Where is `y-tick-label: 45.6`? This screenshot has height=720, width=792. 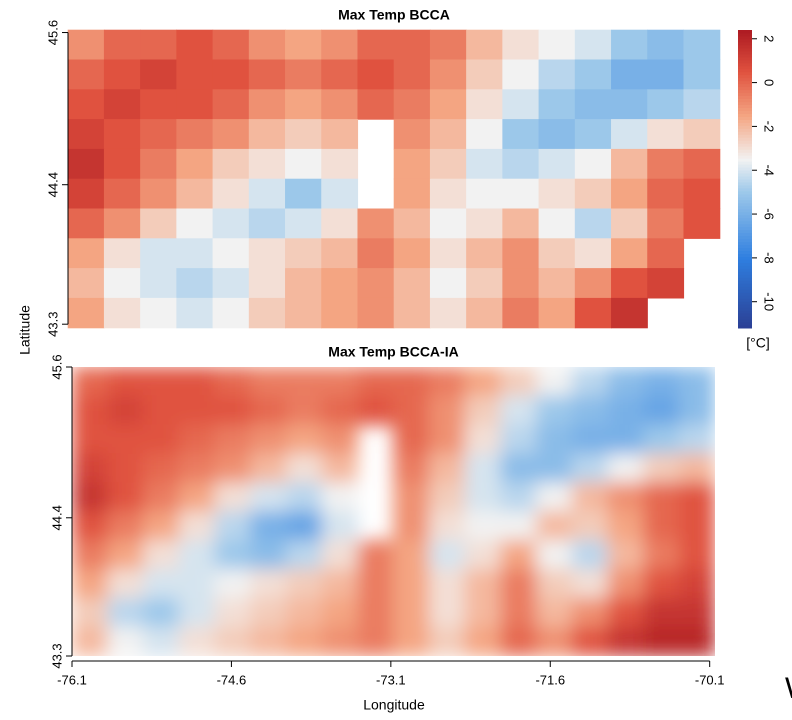 y-tick-label: 45.6 is located at coordinates (56, 366).